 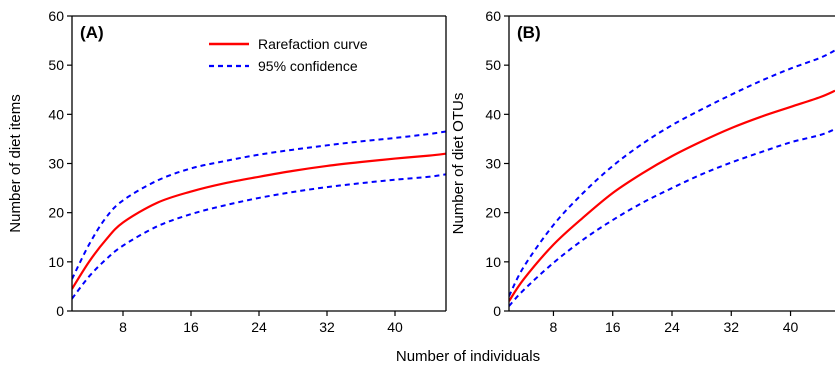 What do you see at coordinates (92, 32) in the screenshot?
I see `panel-label: (A)` at bounding box center [92, 32].